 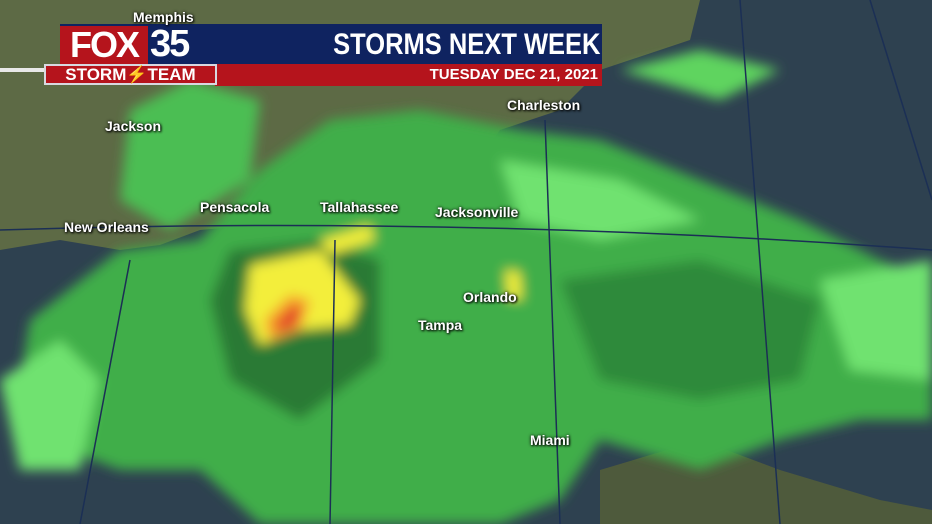 What do you see at coordinates (440, 325) in the screenshot?
I see `city-label: Tampa` at bounding box center [440, 325].